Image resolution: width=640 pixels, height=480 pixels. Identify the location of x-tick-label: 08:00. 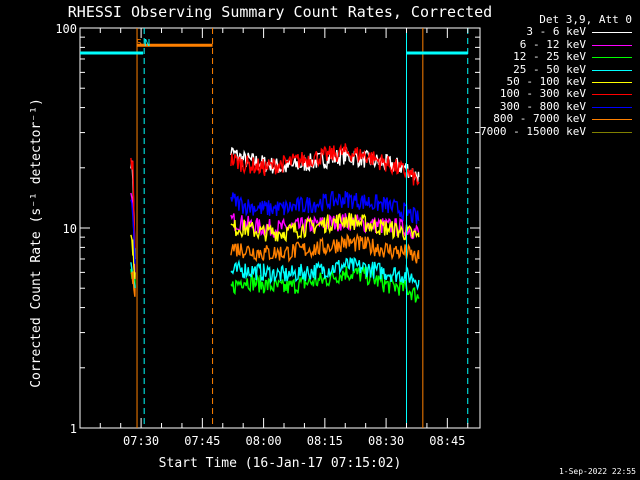
(264, 441).